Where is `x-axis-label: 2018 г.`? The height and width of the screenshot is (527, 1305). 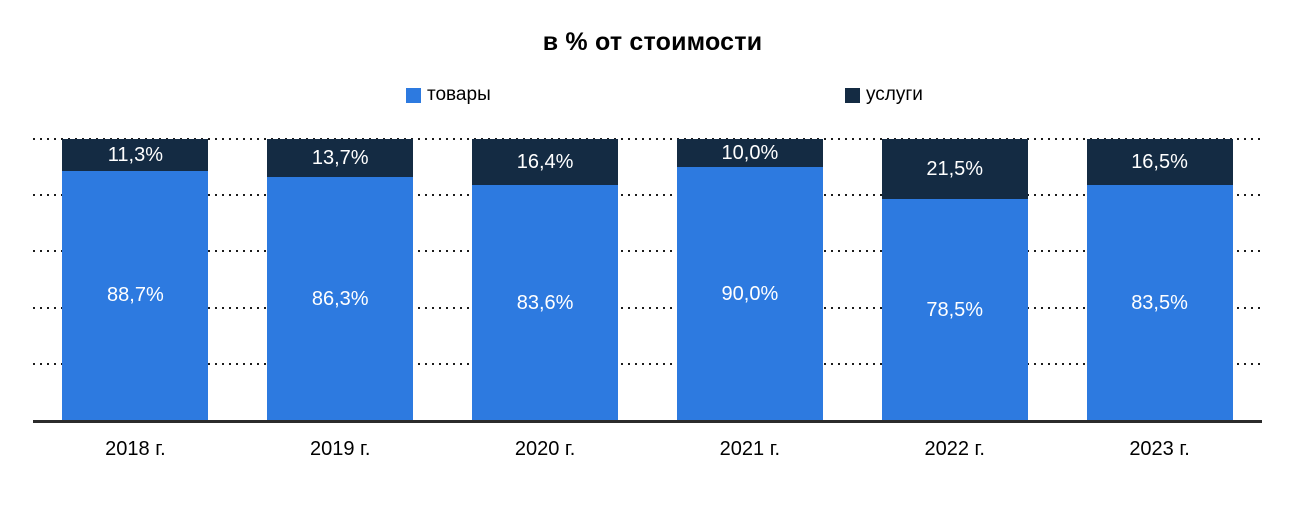 x-axis-label: 2018 г. is located at coordinates (135, 449).